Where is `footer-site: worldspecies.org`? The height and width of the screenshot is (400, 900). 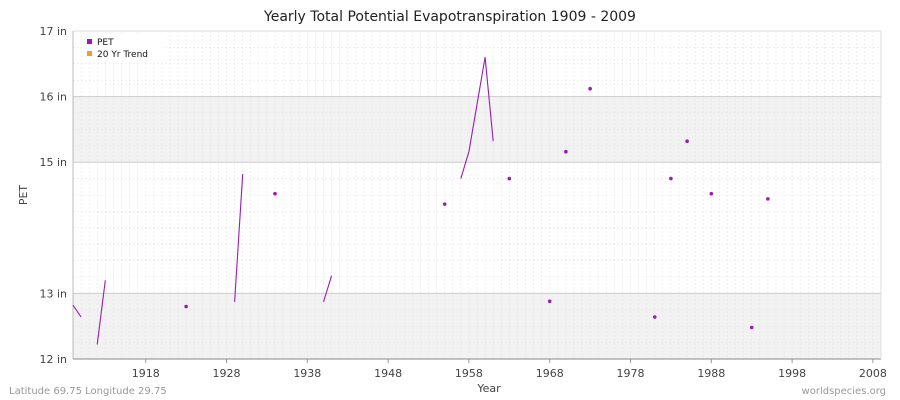 footer-site: worldspecies.org is located at coordinates (844, 391).